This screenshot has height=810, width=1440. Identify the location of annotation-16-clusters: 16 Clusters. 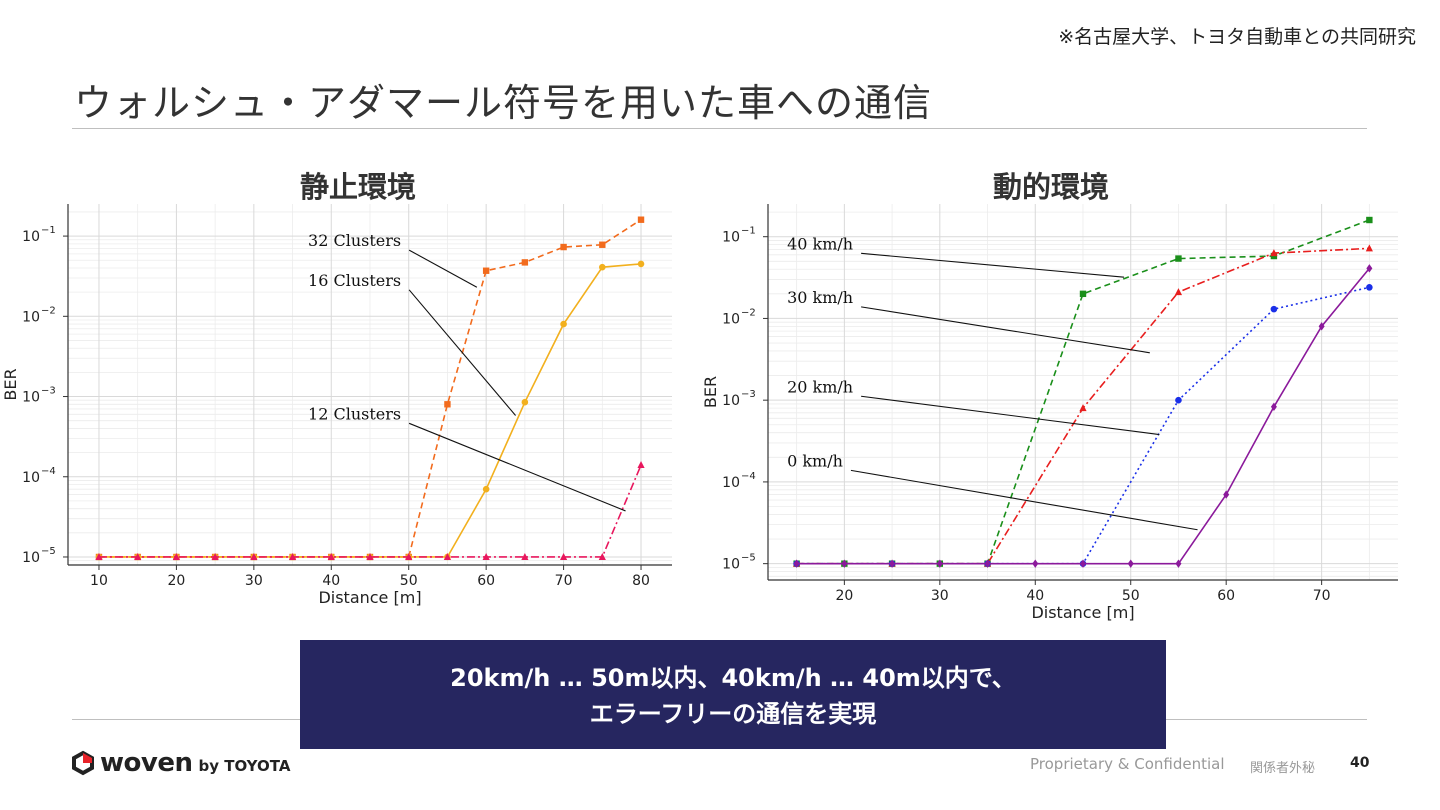
(354, 280).